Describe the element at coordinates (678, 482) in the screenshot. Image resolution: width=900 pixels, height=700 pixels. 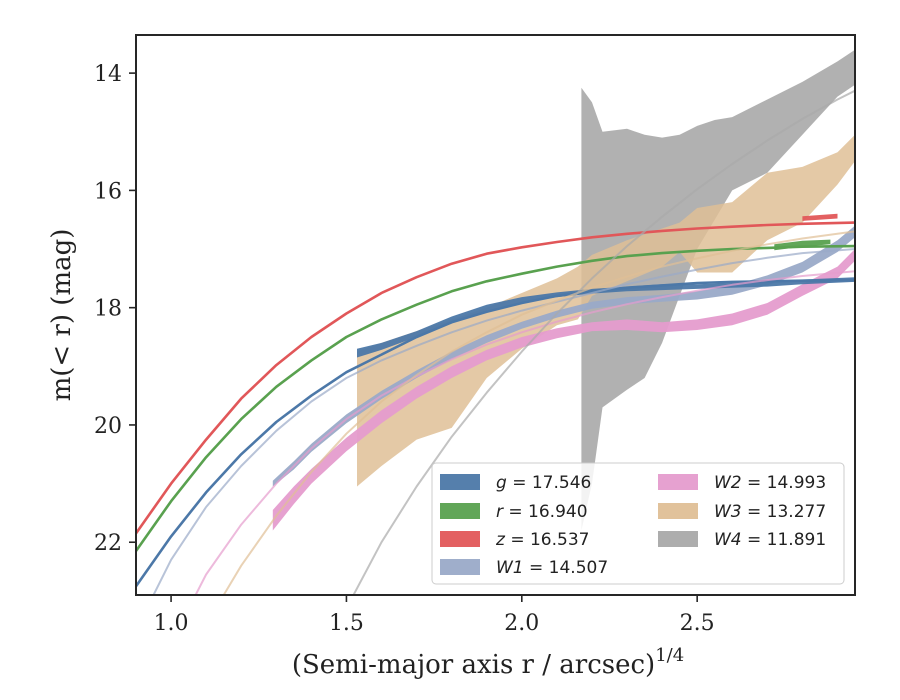
I see `legend-swatch-w2` at that location.